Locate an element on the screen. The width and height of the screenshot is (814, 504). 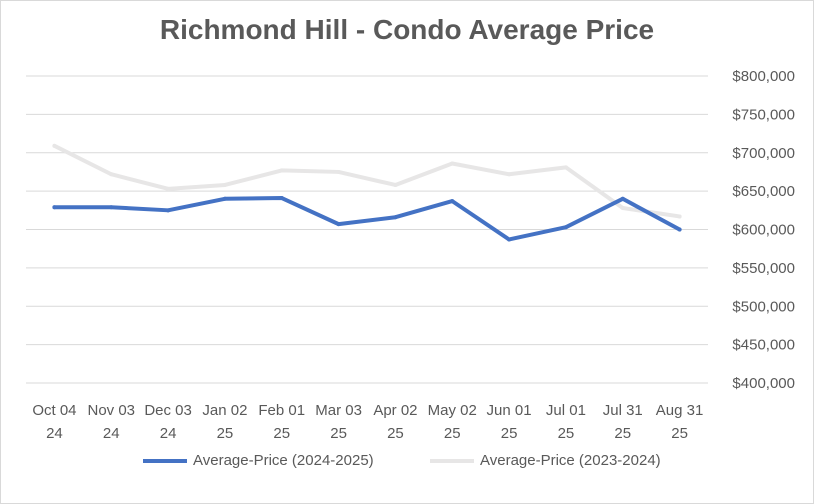
y-tick-label: $550,000 is located at coordinates (763, 268).